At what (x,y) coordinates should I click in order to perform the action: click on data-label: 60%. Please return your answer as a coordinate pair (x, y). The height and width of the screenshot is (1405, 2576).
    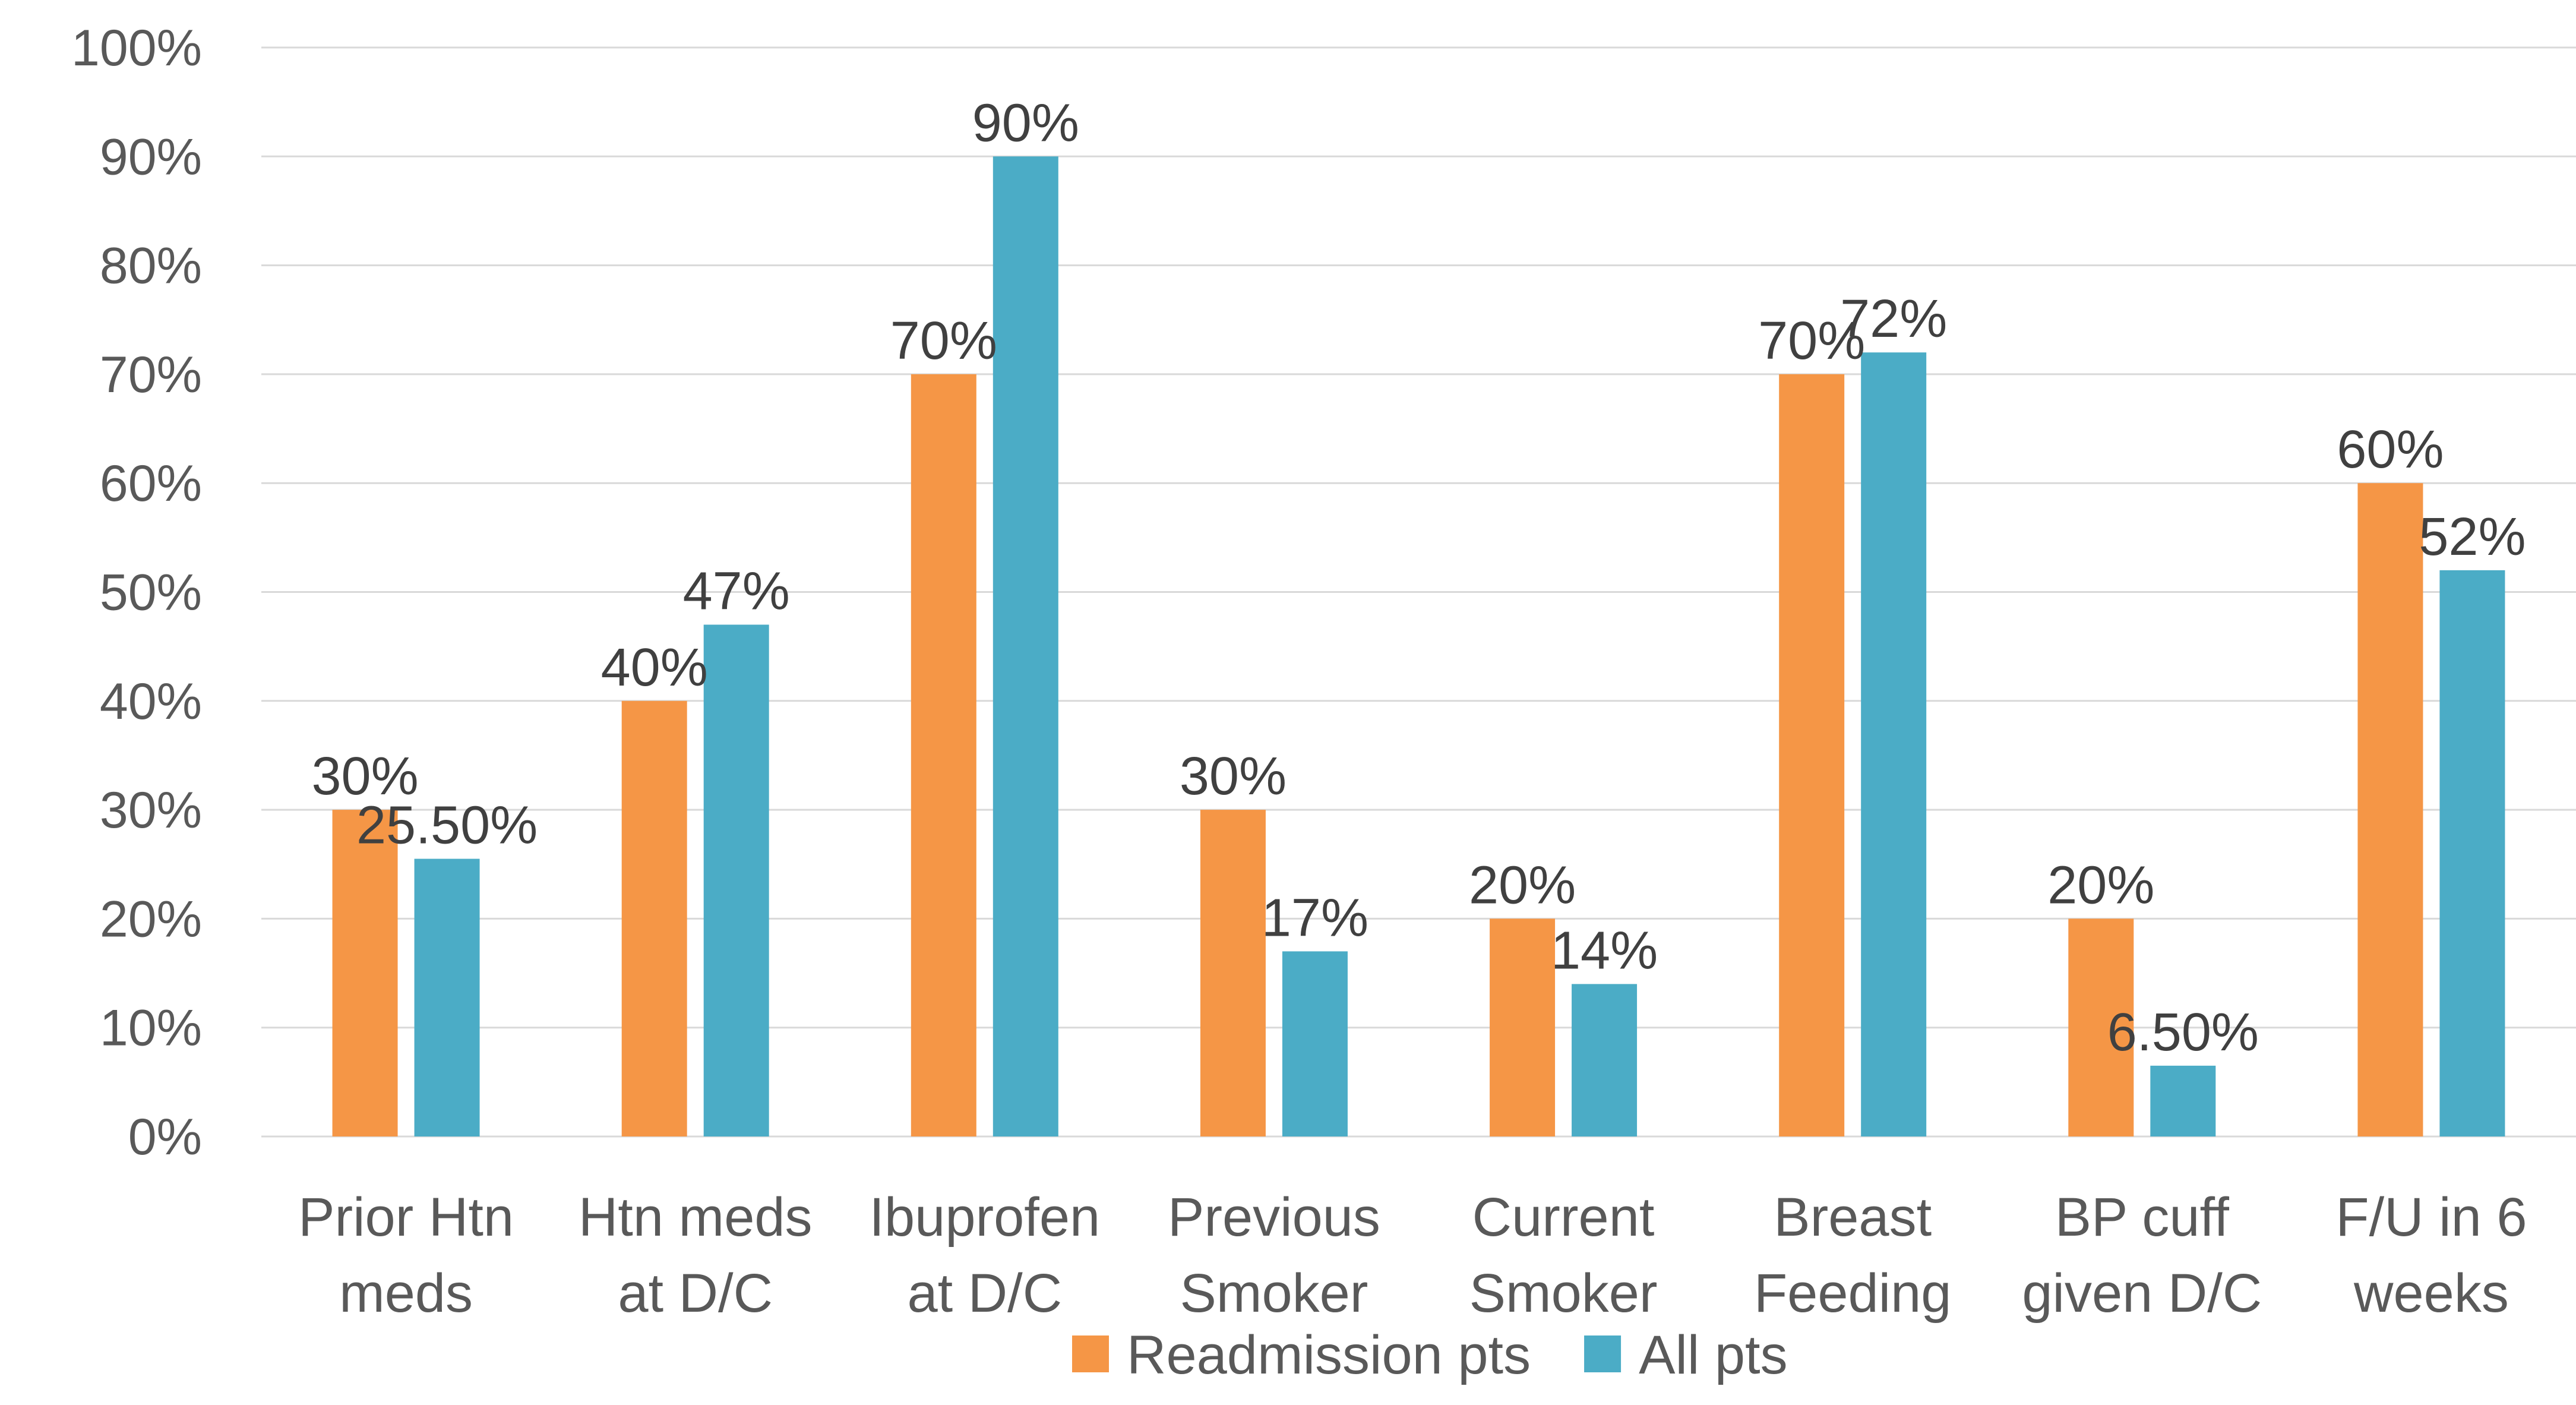
    Looking at the image, I should click on (2390, 449).